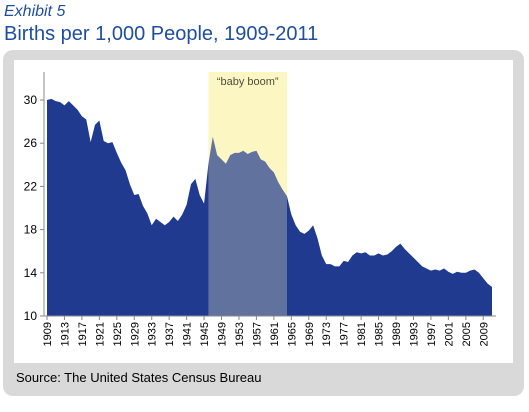 This screenshot has width=529, height=412. I want to click on y-tick-label: 30, so click(31, 100).